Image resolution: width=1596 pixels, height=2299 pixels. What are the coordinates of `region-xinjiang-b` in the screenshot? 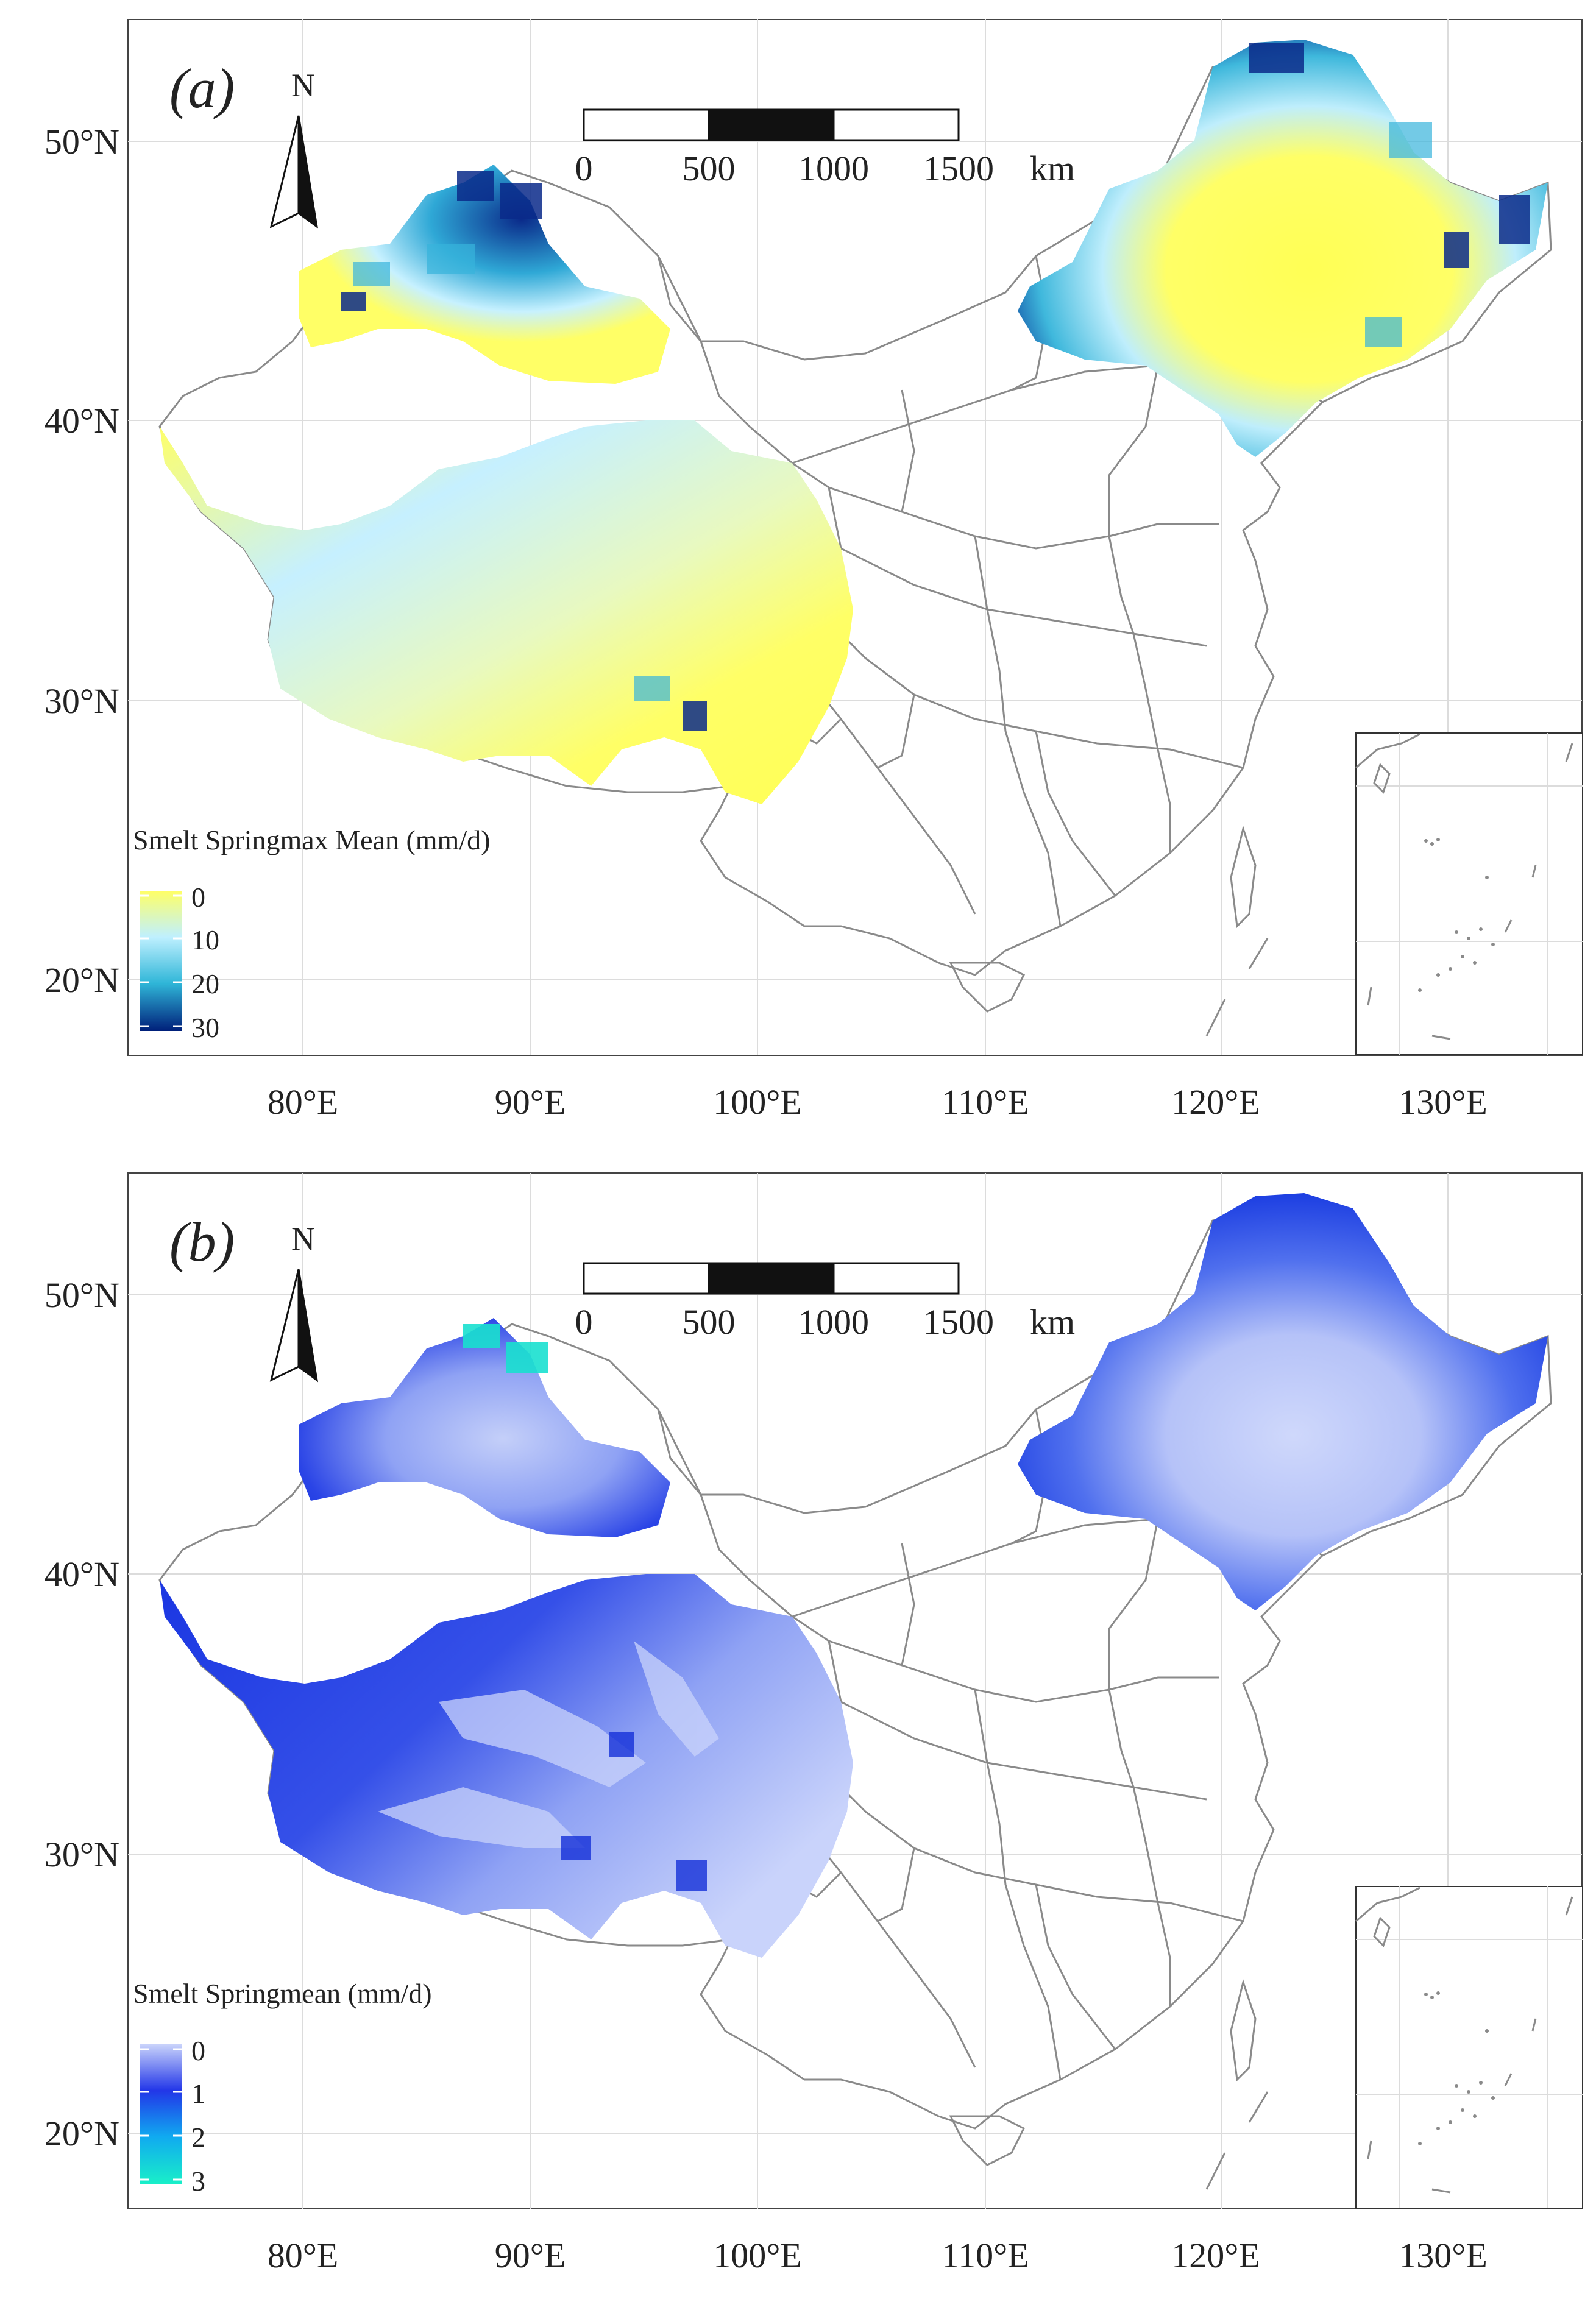 It's located at (485, 1427).